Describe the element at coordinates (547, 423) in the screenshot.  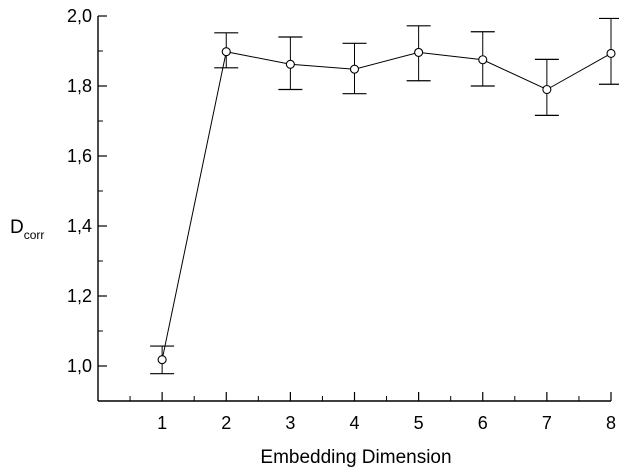
I see `x-tick-label: 7` at that location.